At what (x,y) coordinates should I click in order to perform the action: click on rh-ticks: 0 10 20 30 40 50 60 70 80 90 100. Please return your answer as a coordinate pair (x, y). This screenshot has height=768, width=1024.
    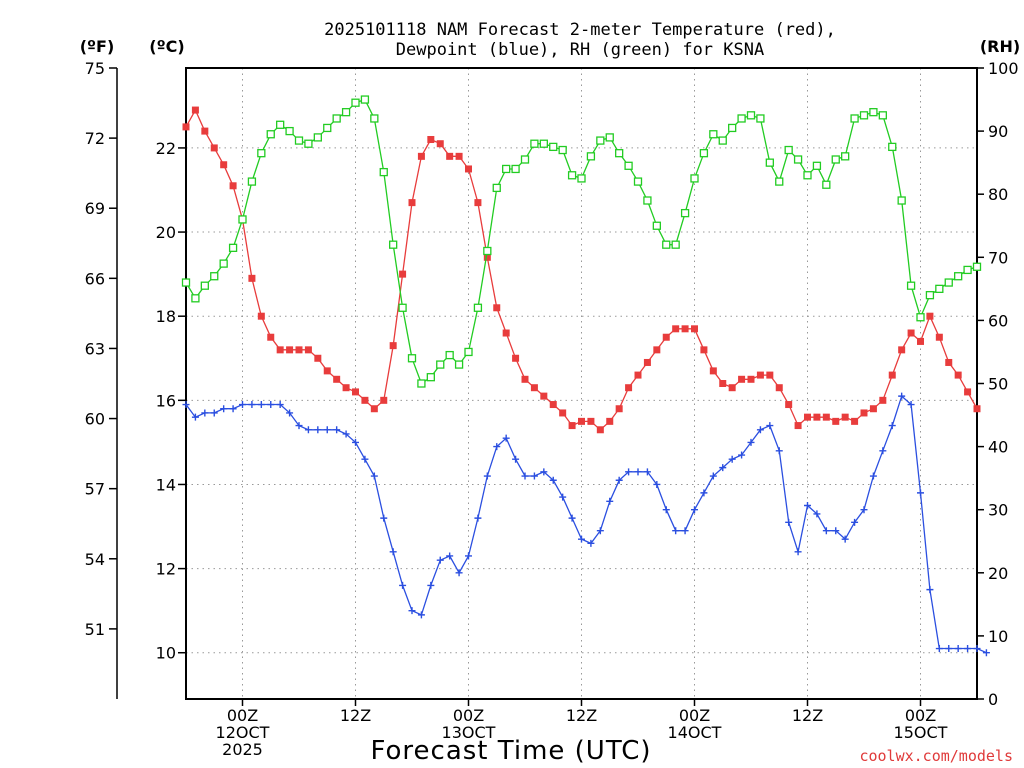
    Looking at the image, I should click on (998, 384).